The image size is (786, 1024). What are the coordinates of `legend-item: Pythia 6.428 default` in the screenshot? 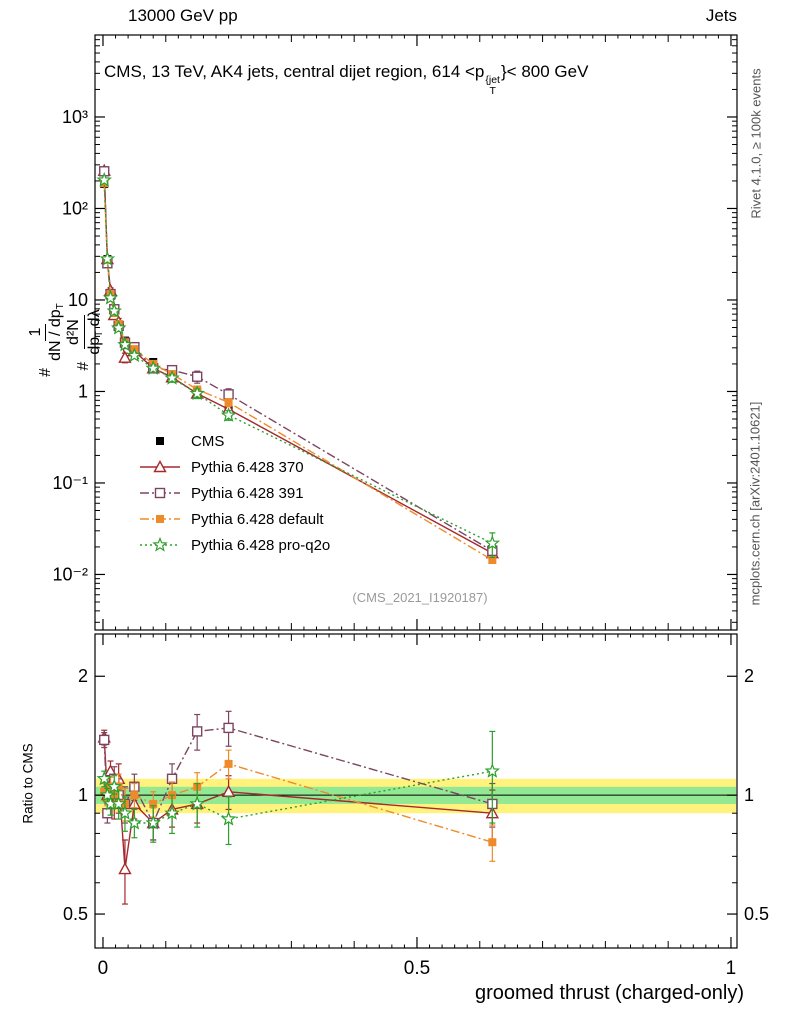 It's located at (234, 519).